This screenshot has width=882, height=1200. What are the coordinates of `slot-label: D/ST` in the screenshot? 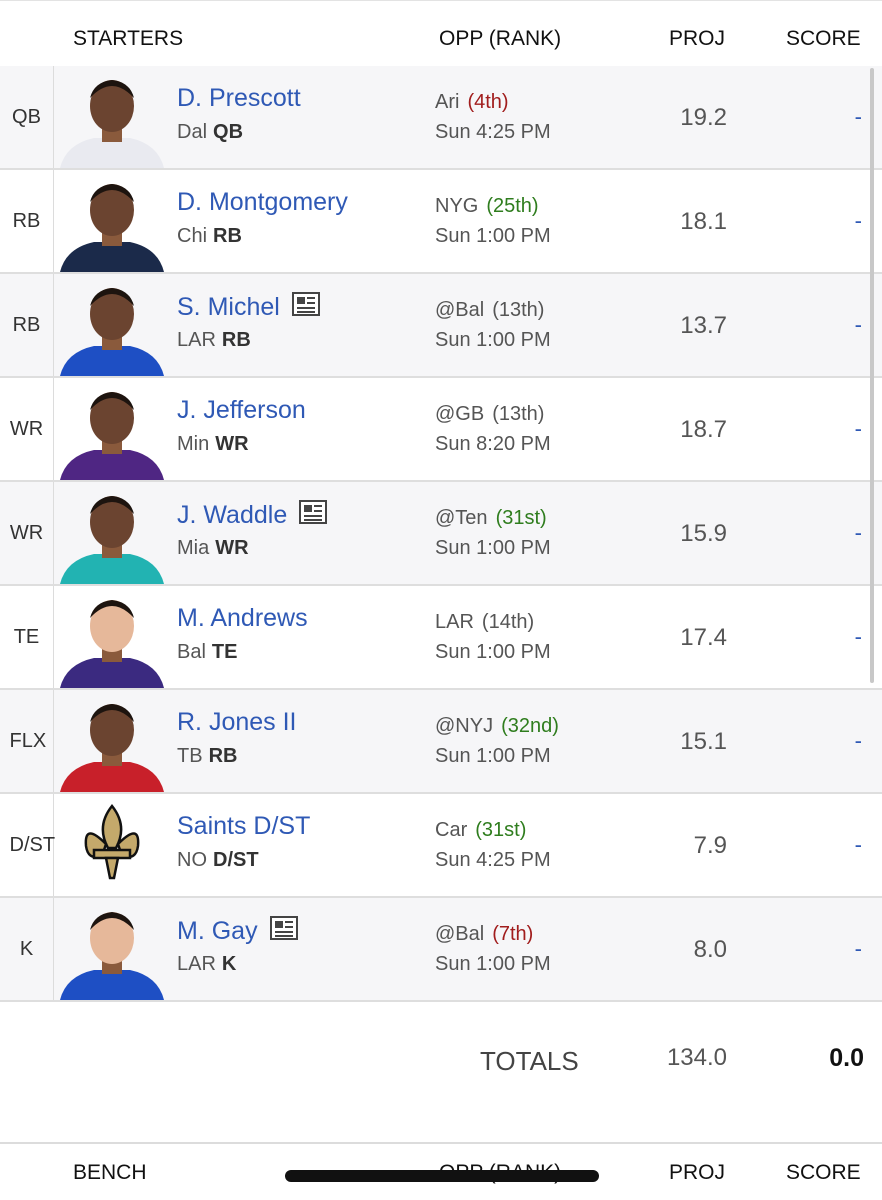 It's located at (32, 845).